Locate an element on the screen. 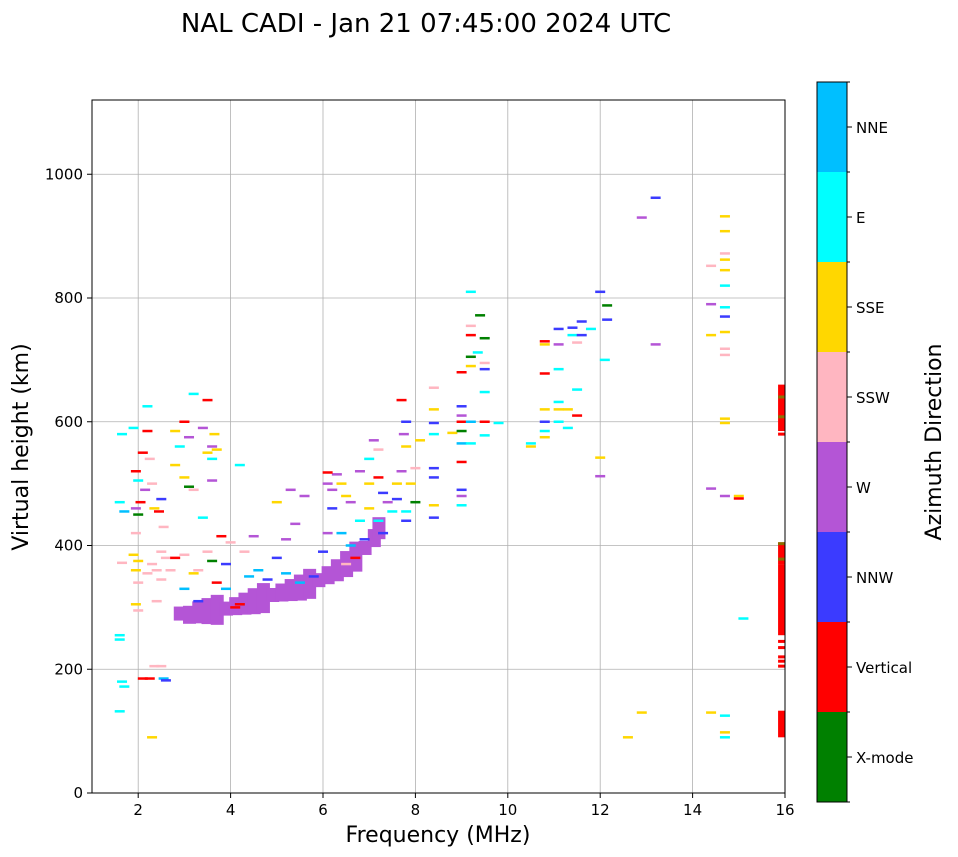 This screenshot has width=958, height=857. y-tick-label: 400 is located at coordinates (68, 546).